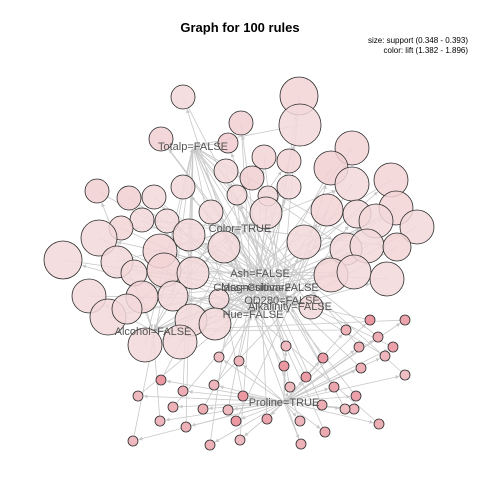 The height and width of the screenshot is (485, 480). I want to click on item-label-proline: Proline=TRUE, so click(284, 403).